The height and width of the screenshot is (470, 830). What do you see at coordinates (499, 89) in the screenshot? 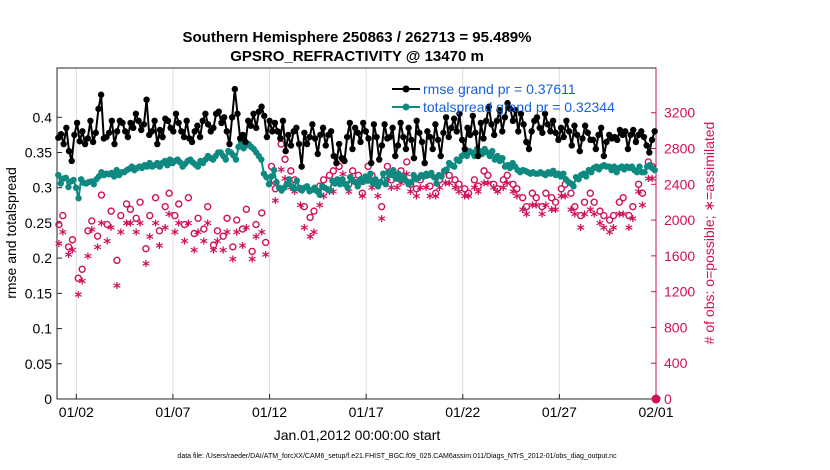
I see `legend-rmse-label: rmse grand pr = 0.37611` at bounding box center [499, 89].